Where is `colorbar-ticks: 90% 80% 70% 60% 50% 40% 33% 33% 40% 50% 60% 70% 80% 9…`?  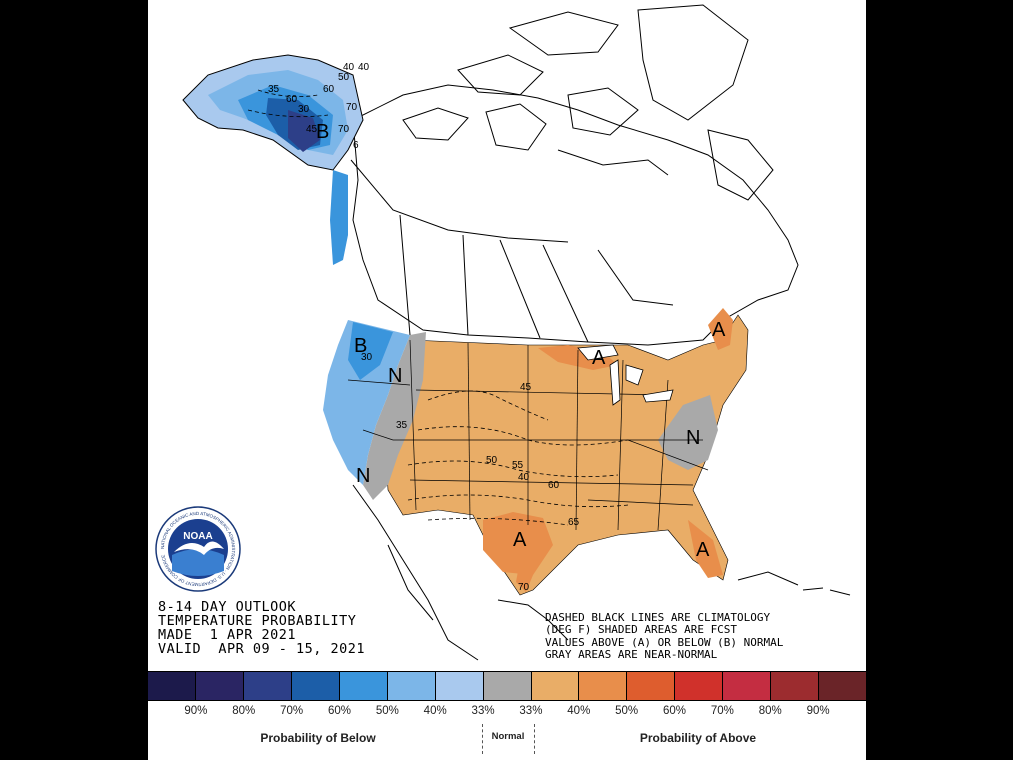
colorbar-ticks: 90% 80% 70% 60% 50% 40% 33% 33% 40% 50% 60% 70% 80% 9… is located at coordinates (507, 713).